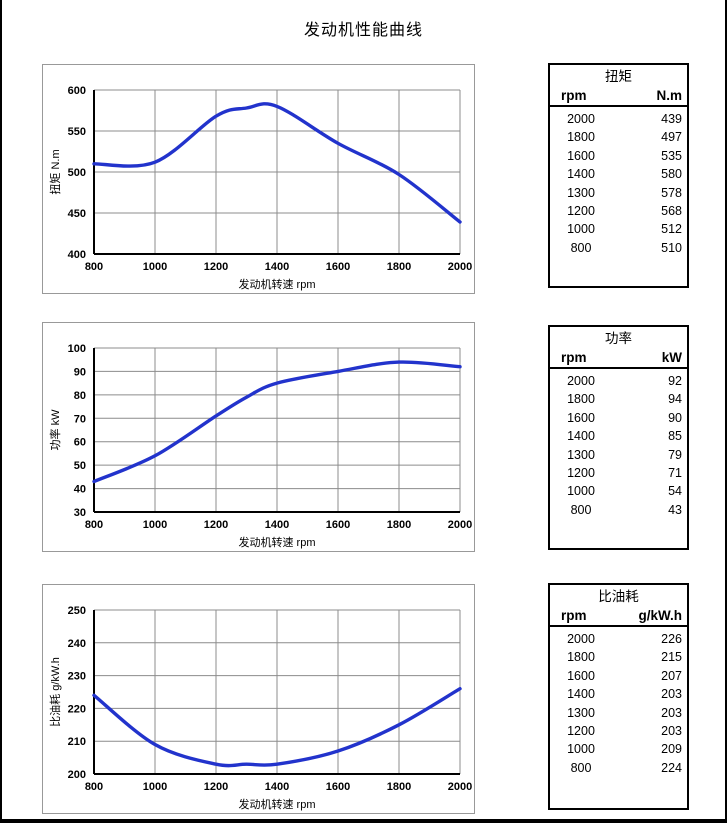 This screenshot has width=727, height=823. Describe the element at coordinates (55, 171) in the screenshot. I see `y-axis-title: 扭矩 N.m` at that location.